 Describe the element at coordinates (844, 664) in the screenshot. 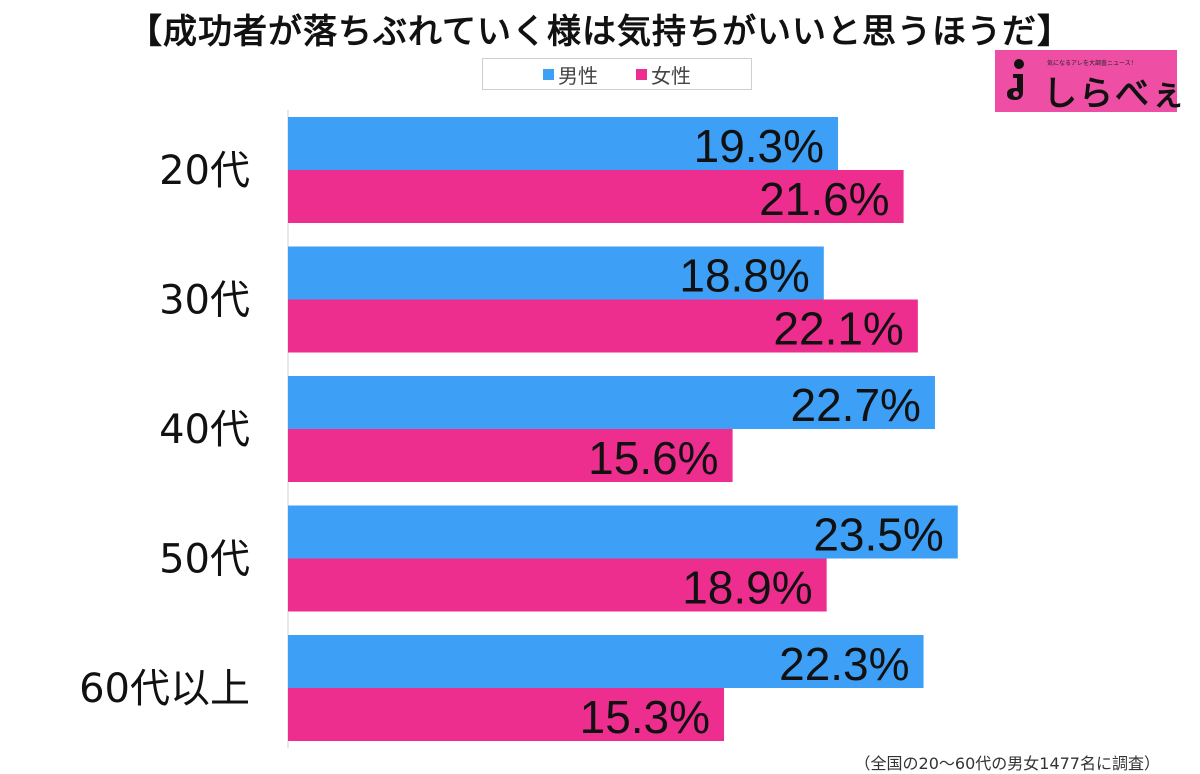

I see `data-label-male: 22.3%` at that location.